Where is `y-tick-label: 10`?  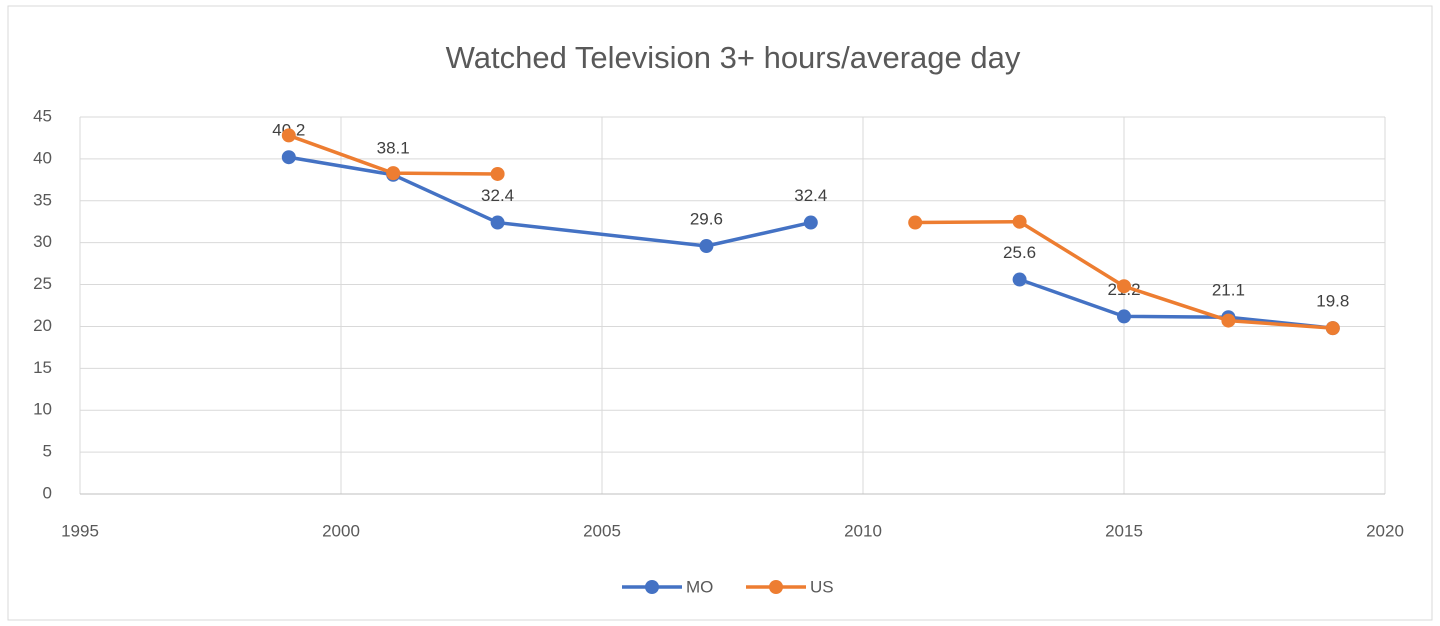 y-tick-label: 10 is located at coordinates (42, 409).